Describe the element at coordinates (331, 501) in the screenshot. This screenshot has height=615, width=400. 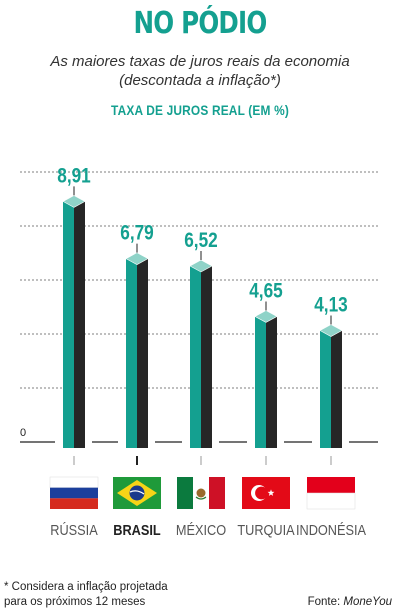
I see `indonesia-flag-white` at that location.